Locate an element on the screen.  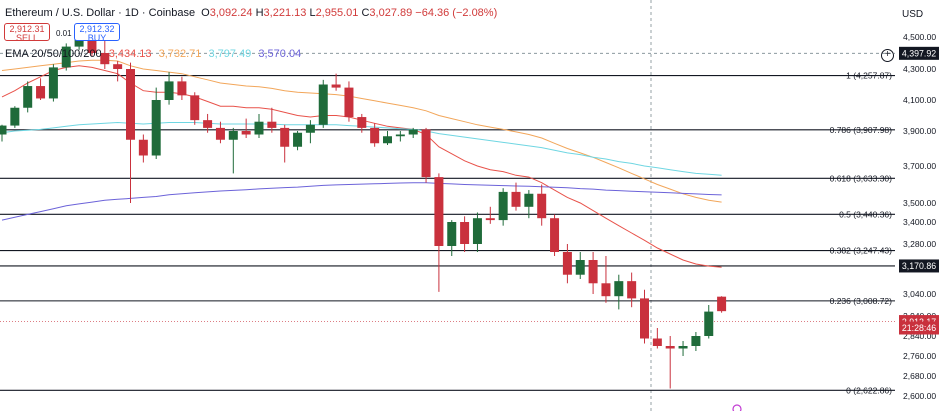
ema200-value: 3,570.04 is located at coordinates (280, 54).